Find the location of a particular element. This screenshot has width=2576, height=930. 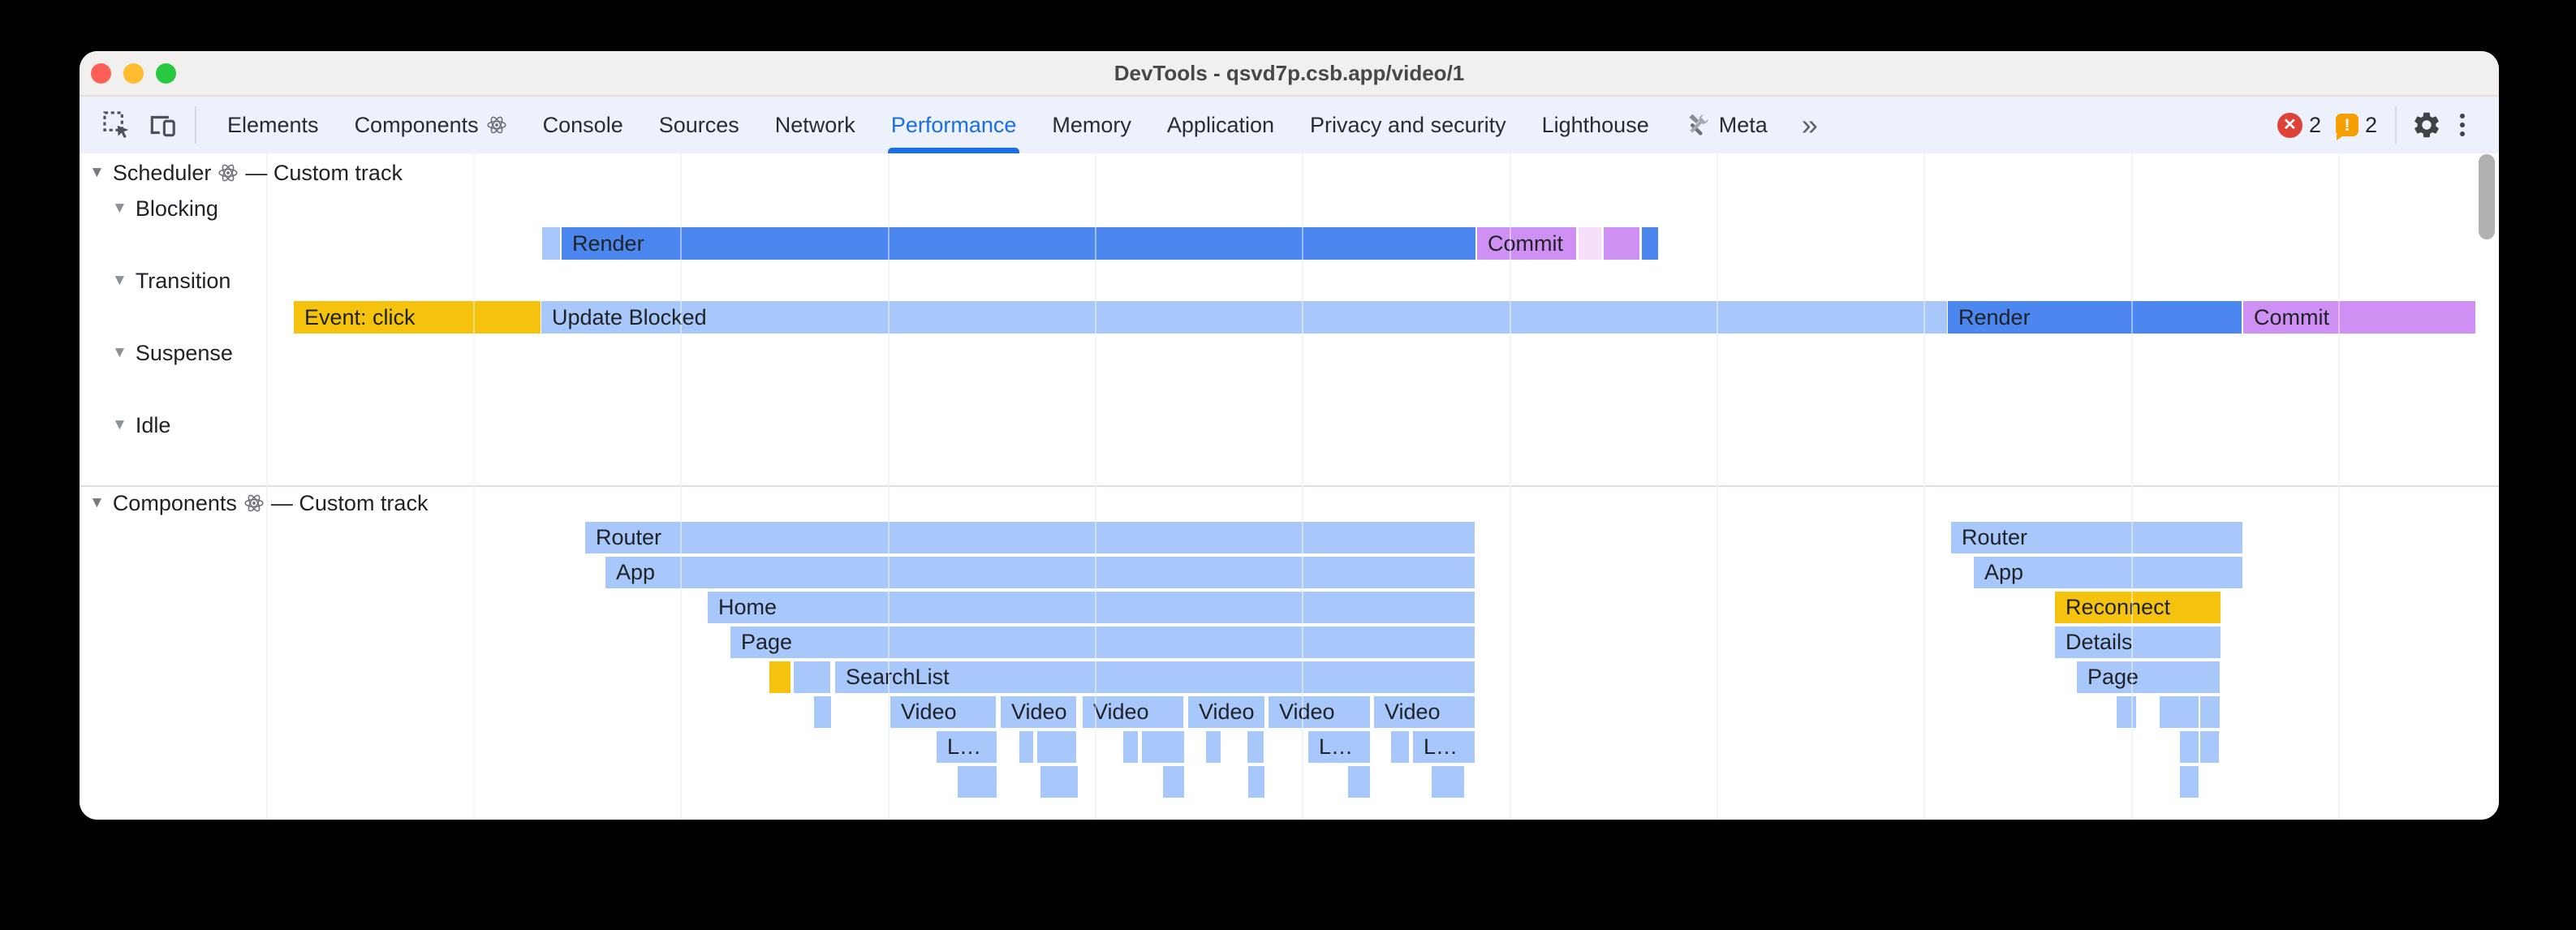

tab-lighthouse: Lighthouse is located at coordinates (1596, 125).